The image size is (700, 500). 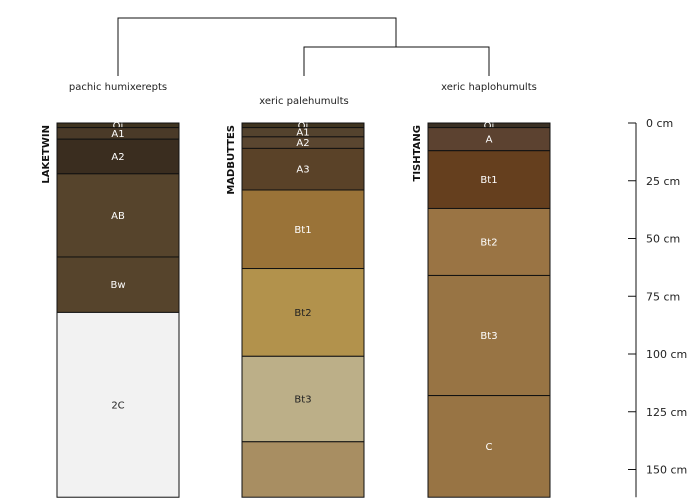 I want to click on horizon-label: 2C, so click(x=117, y=405).